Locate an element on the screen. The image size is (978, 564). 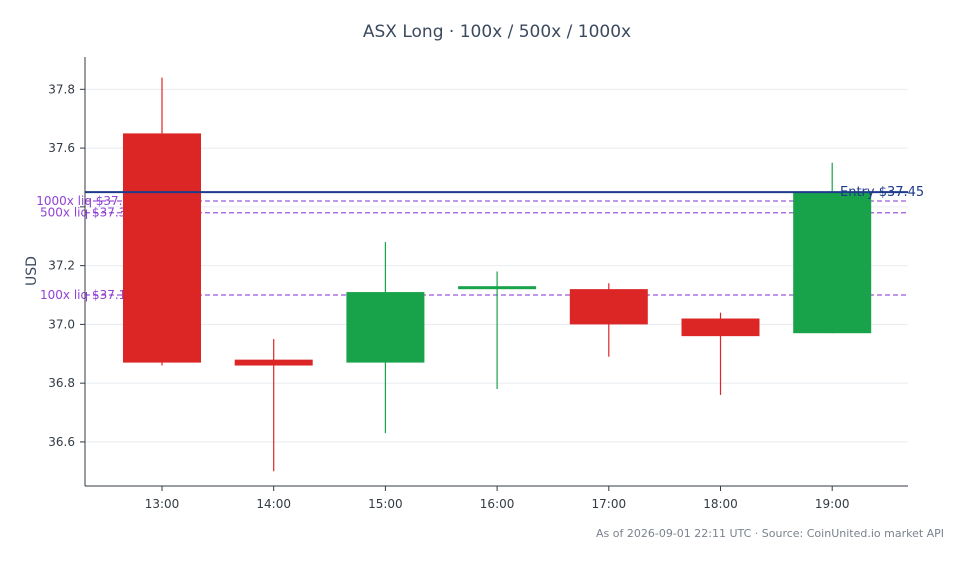
liquidation-label: 500x liq $37.38 is located at coordinates (87, 213).